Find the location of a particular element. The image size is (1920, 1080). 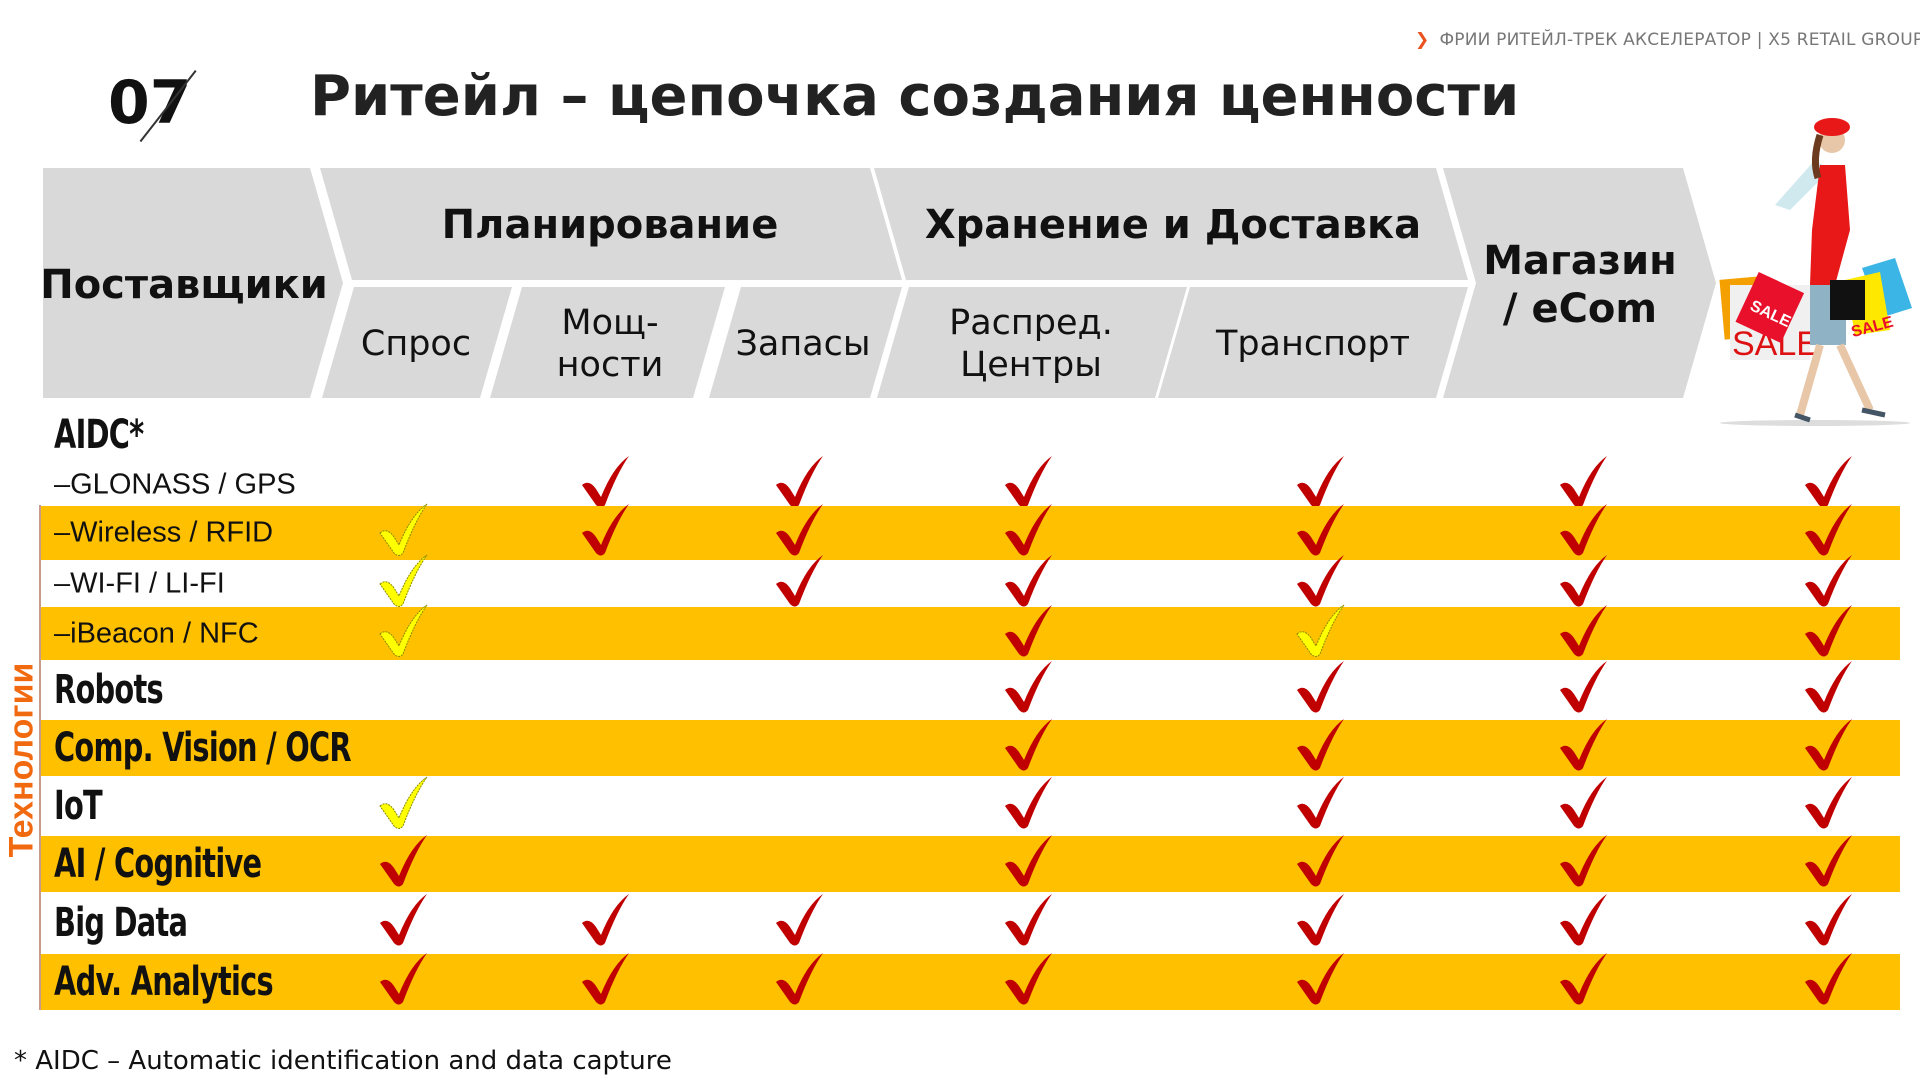

header-demand: Спрос is located at coordinates (416, 344).